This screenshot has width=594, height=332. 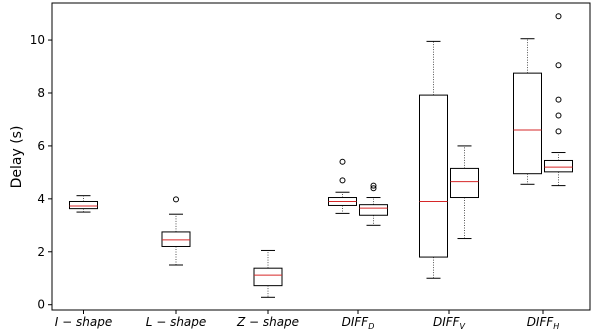 I want to click on x-tick-label: I − shape, so click(x=83, y=322).